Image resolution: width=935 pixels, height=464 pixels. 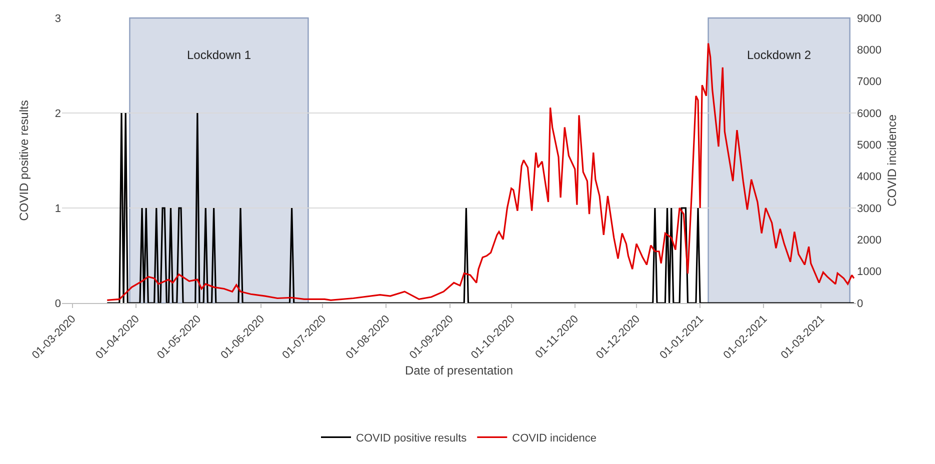 What do you see at coordinates (869, 82) in the screenshot?
I see `y2-tick-label: 7000` at bounding box center [869, 82].